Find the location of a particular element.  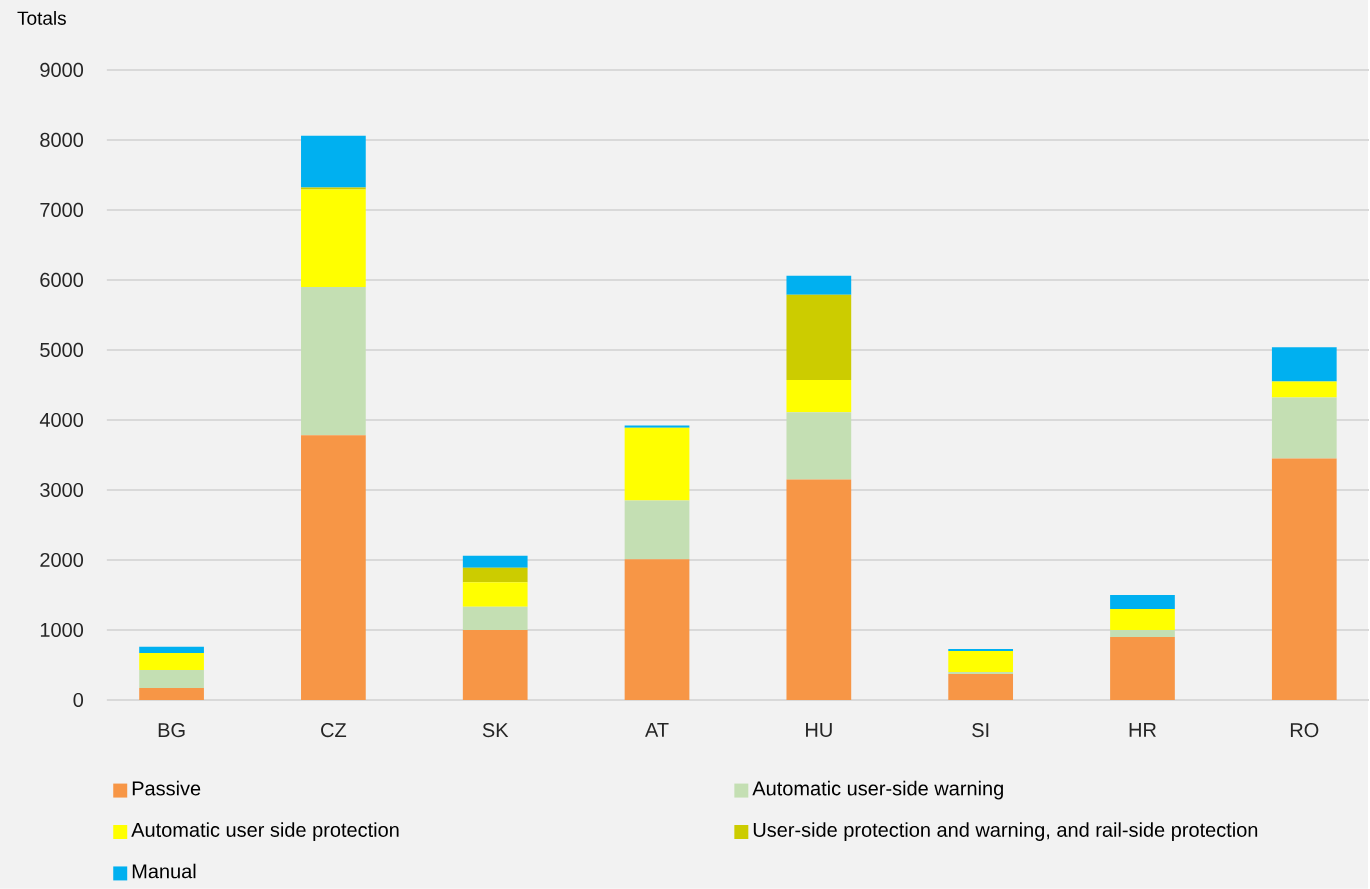

legend-label: Automatic user side protection is located at coordinates (265, 831).